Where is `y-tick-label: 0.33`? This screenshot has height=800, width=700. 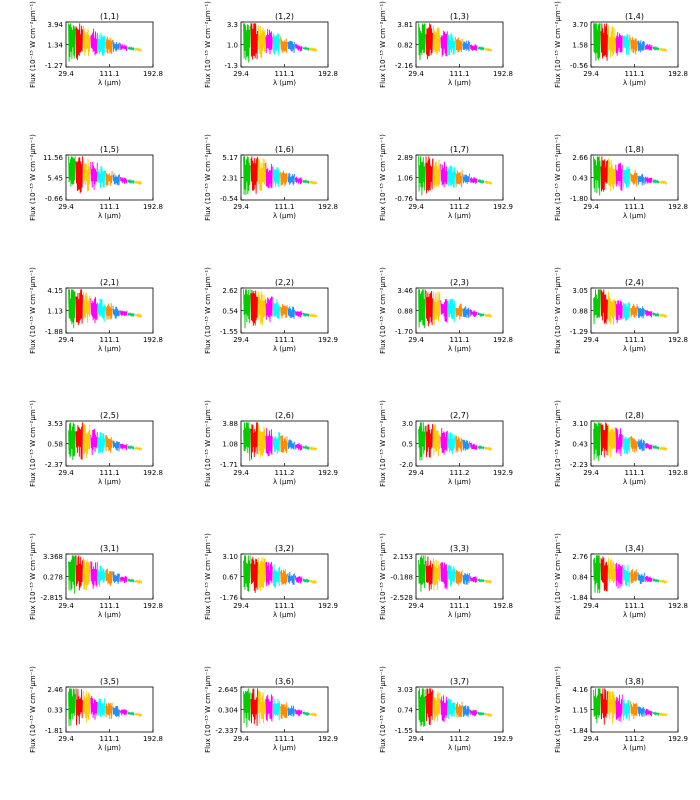 y-tick-label: 0.33 is located at coordinates (55, 711).